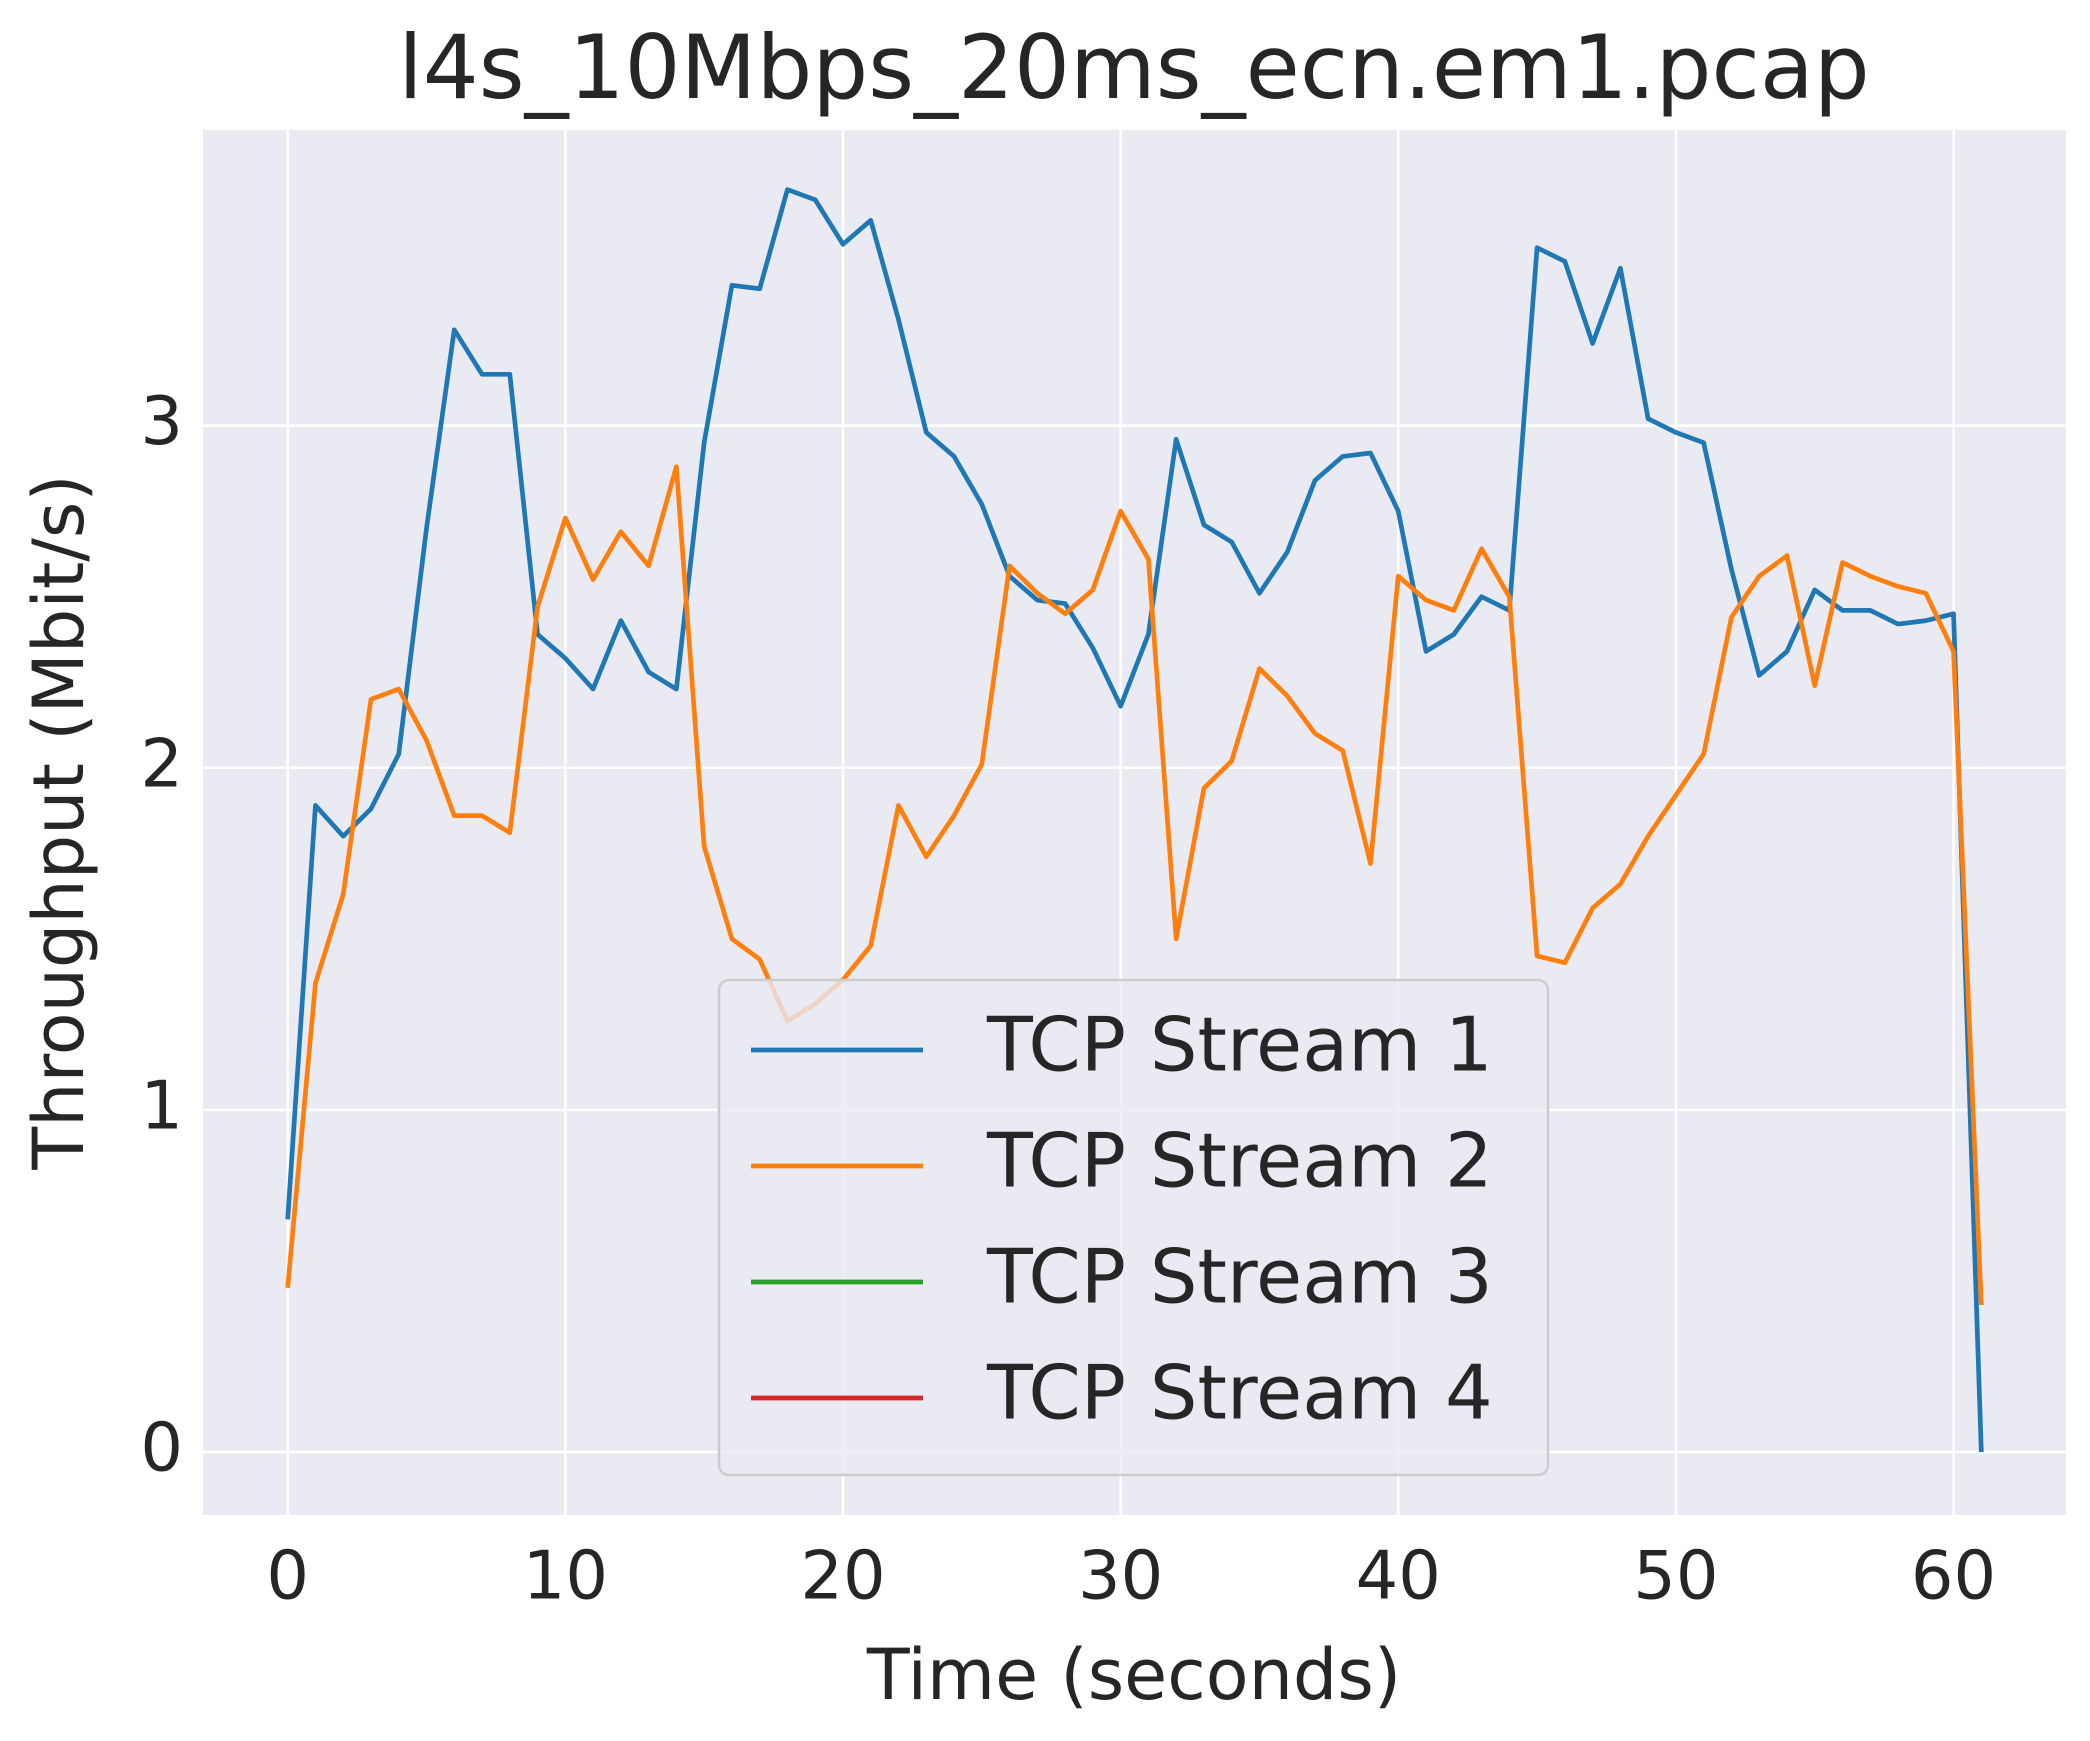  What do you see at coordinates (161, 421) in the screenshot?
I see `y-tick-label: 3` at bounding box center [161, 421].